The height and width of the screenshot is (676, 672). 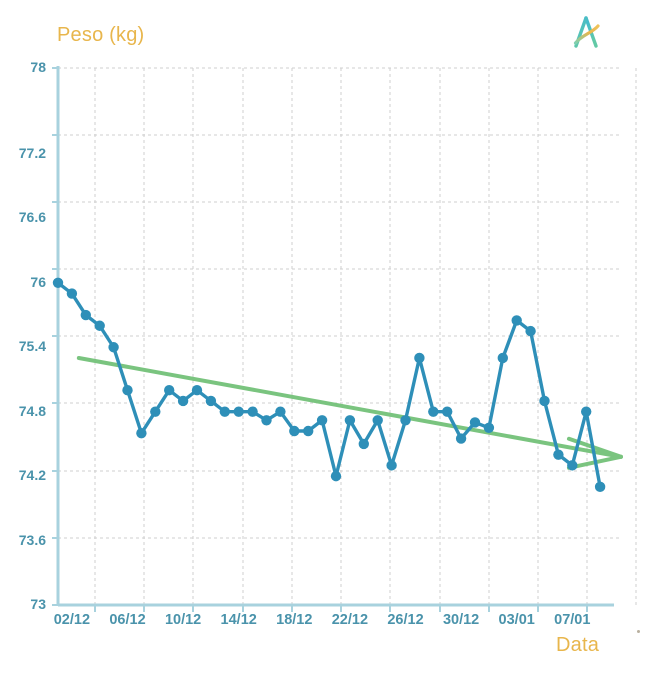 I want to click on y-tick-label: 78, so click(x=38, y=67).